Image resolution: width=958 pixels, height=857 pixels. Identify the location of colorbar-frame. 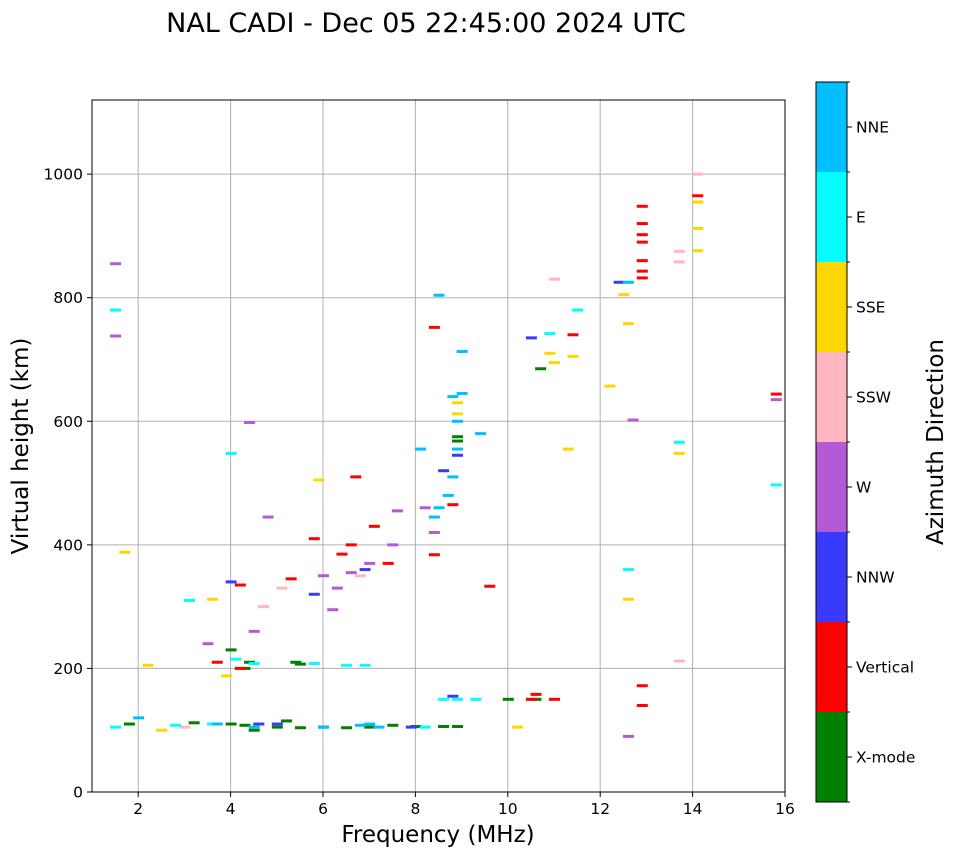
(831, 442).